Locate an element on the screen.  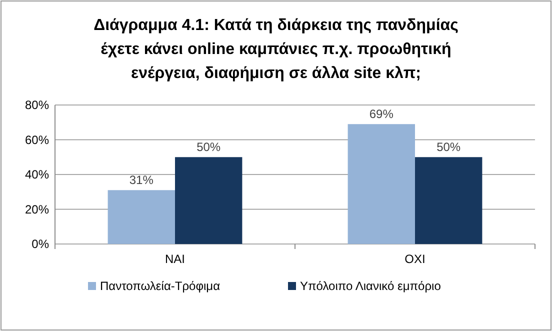
y-tick-label: 20% is located at coordinates (37, 209).